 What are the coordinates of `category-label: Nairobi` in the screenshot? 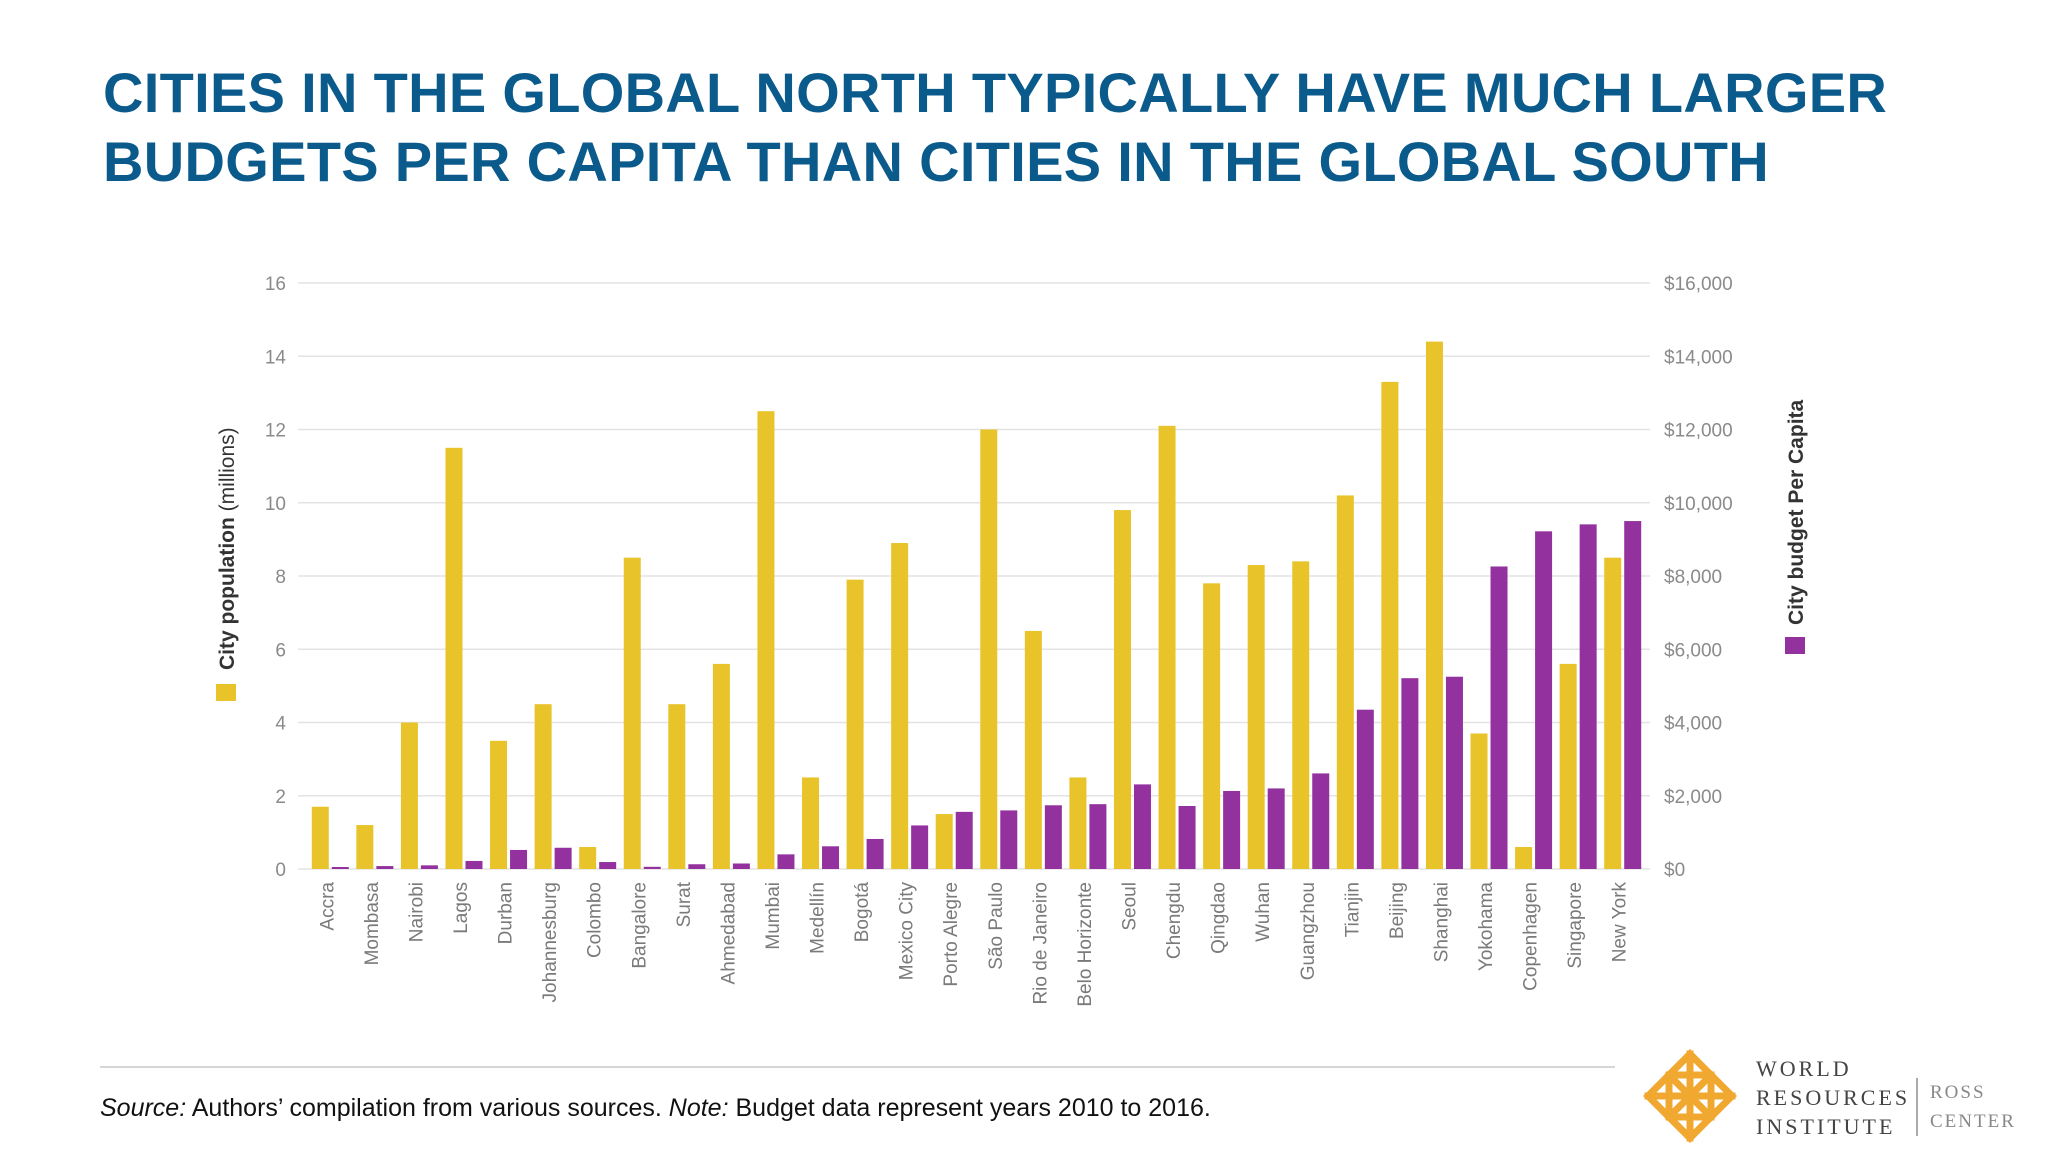 It's located at (416, 912).